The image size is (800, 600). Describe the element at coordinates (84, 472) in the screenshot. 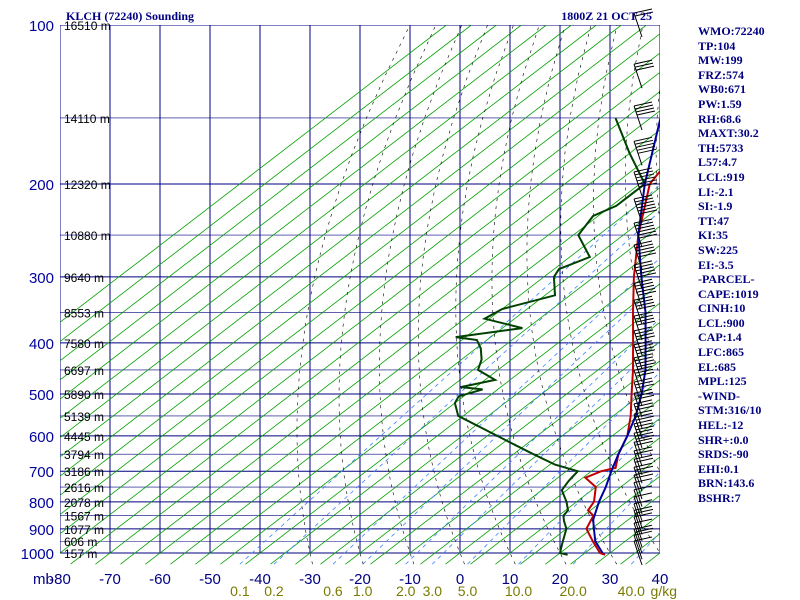

I see `height-label: 3186 m` at that location.